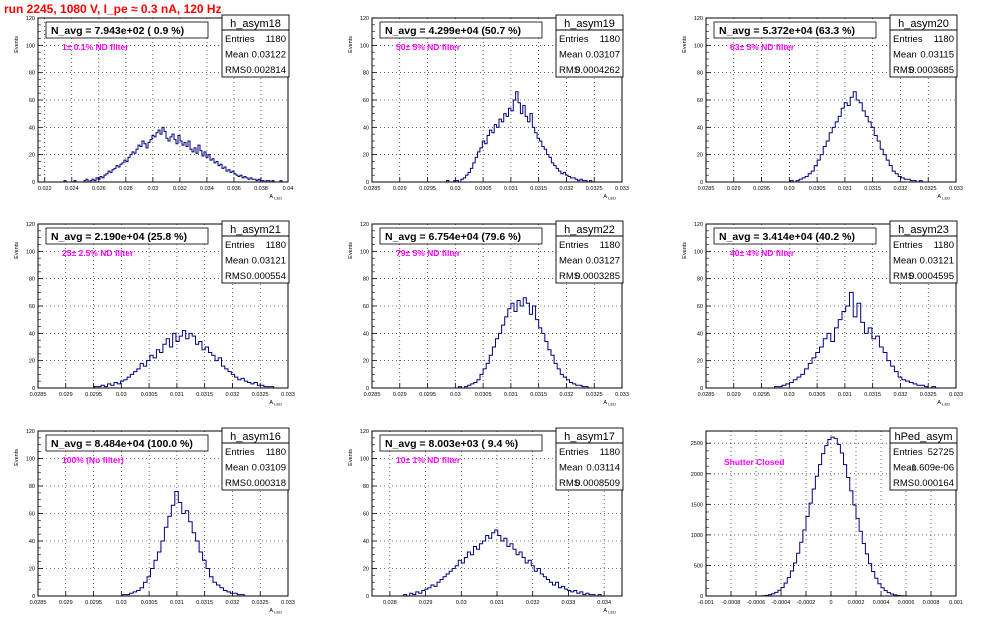 This screenshot has height=622, width=996. Describe the element at coordinates (762, 47) in the screenshot. I see `filter-annotation: 63± 5% ND filter` at that location.